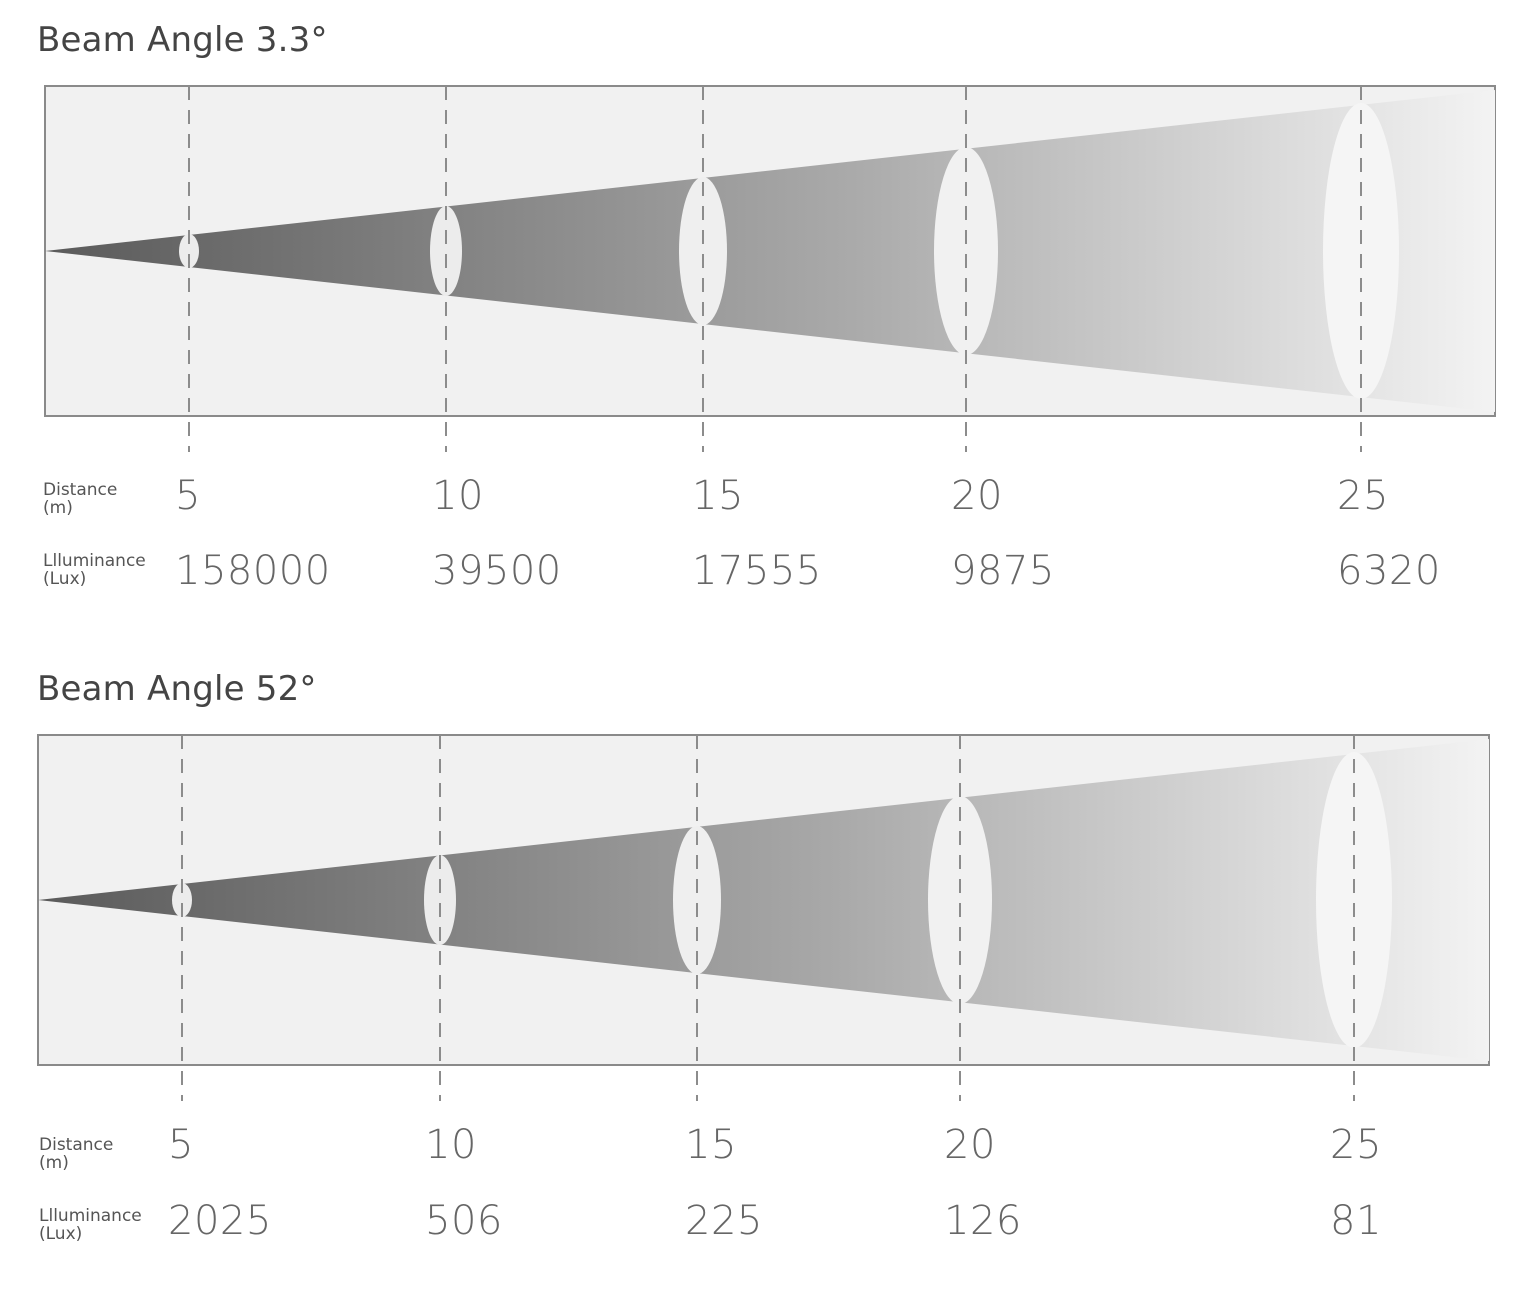  Describe the element at coordinates (464, 1221) in the screenshot. I see `illuminance-value: 506` at that location.